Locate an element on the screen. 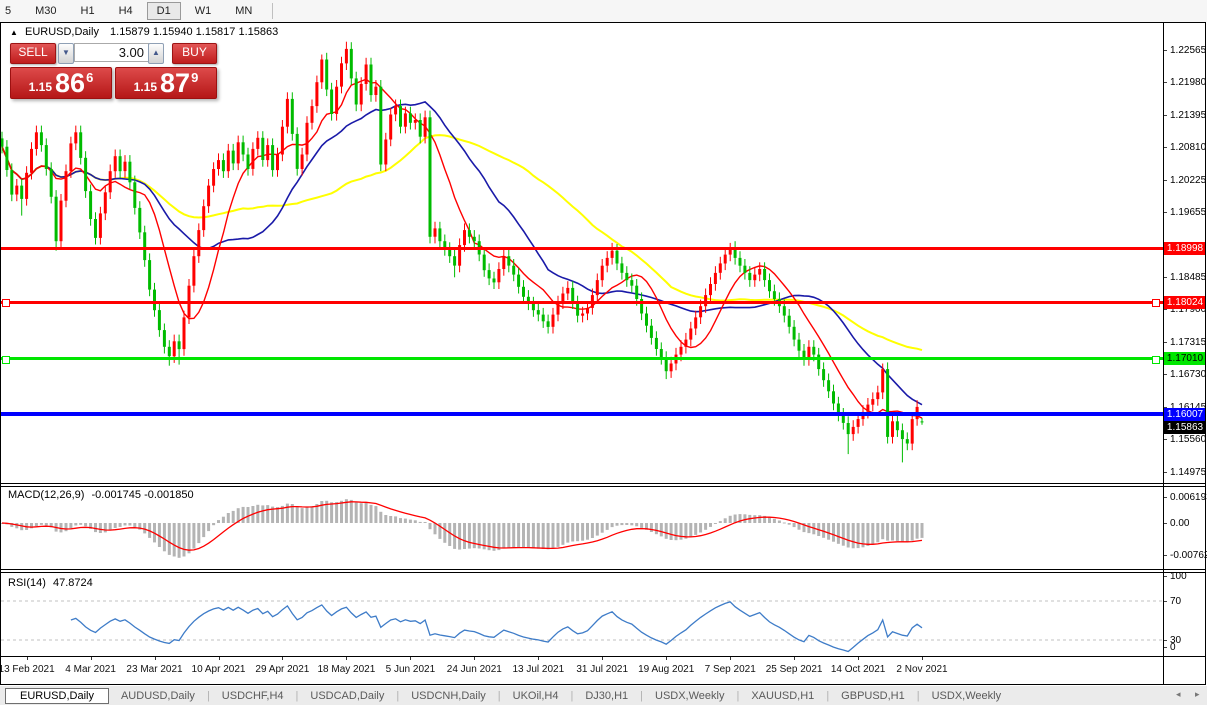 The image size is (1207, 705). tab-audusd-daily: AUDUSD,Daily is located at coordinates (157, 695).